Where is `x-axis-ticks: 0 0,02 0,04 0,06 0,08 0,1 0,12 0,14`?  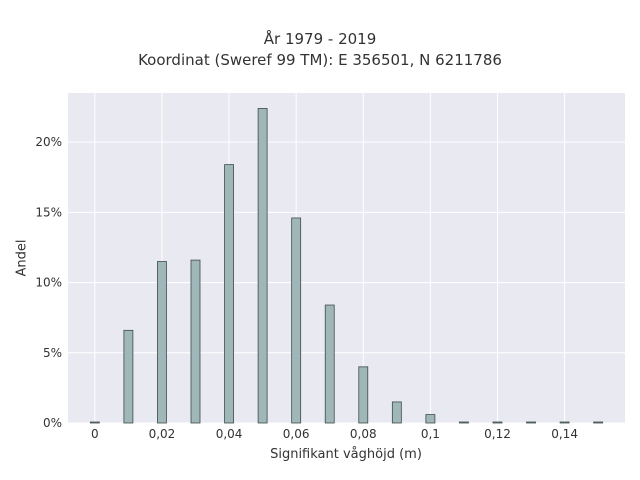 x-axis-ticks: 0 0,02 0,04 0,06 0,08 0,1 0,12 0,14 is located at coordinates (334, 434).